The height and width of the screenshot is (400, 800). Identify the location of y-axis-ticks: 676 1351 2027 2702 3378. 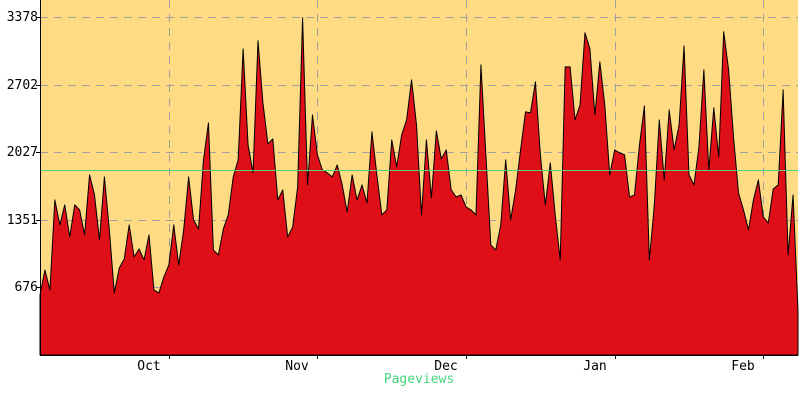
(23, 152).